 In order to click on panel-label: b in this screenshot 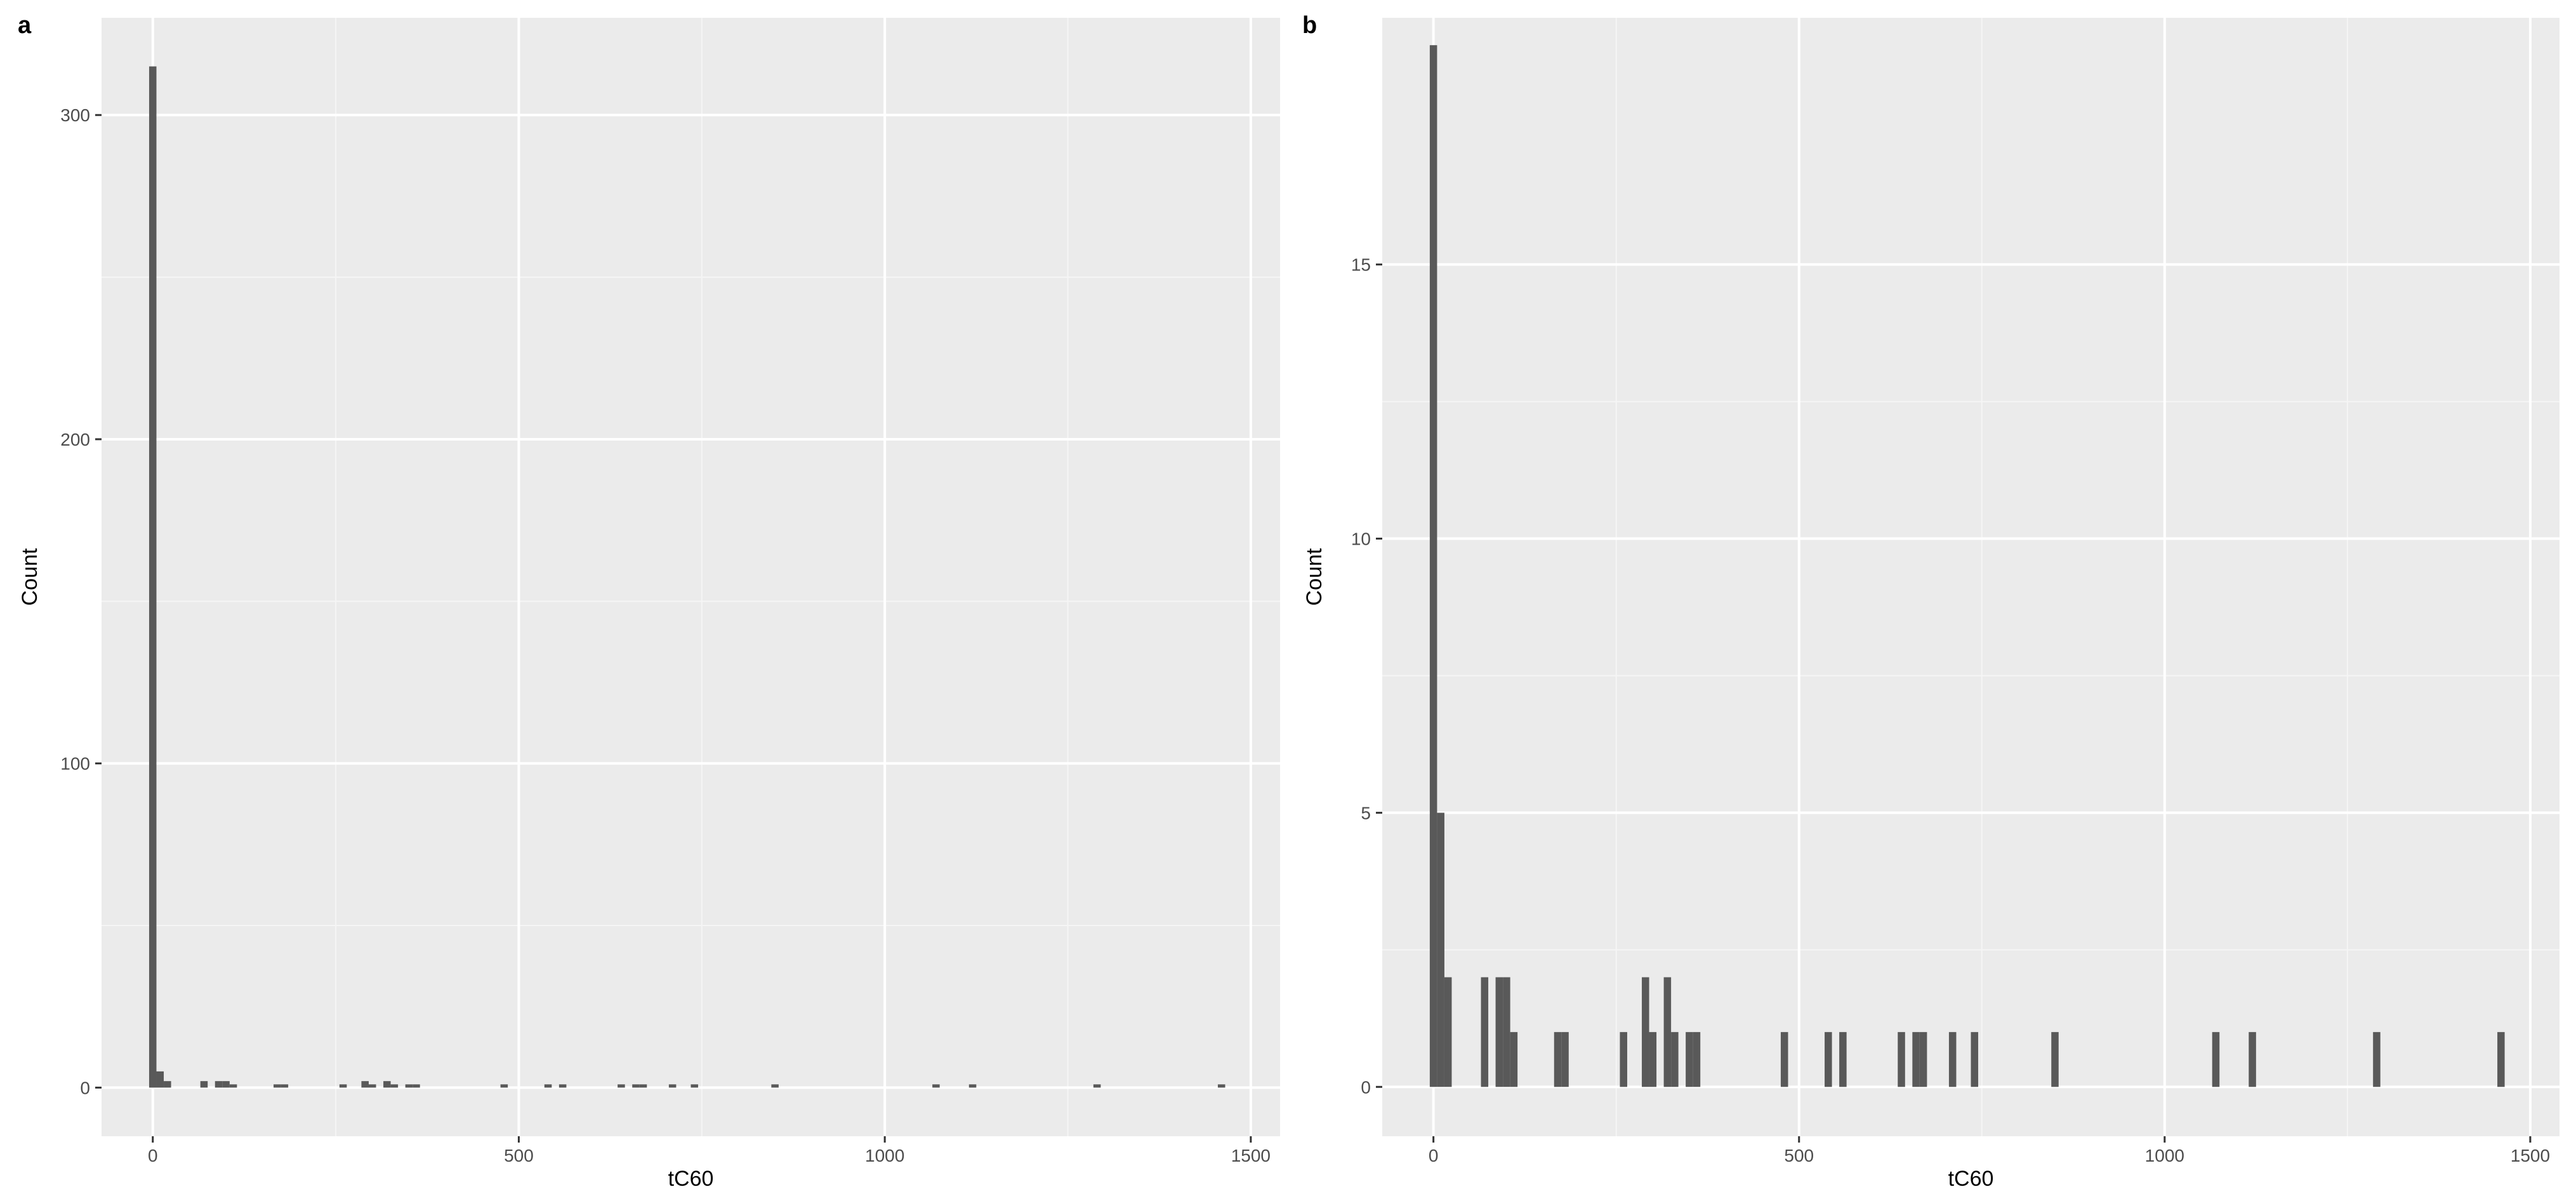, I will do `click(1310, 25)`.